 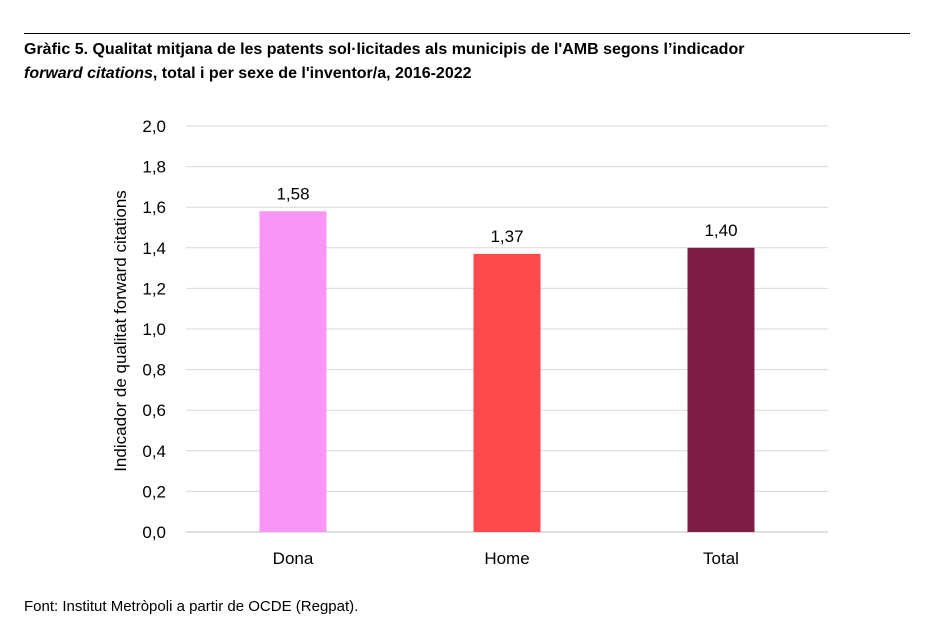 What do you see at coordinates (154, 248) in the screenshot?
I see `y-tick-label: 1,4` at bounding box center [154, 248].